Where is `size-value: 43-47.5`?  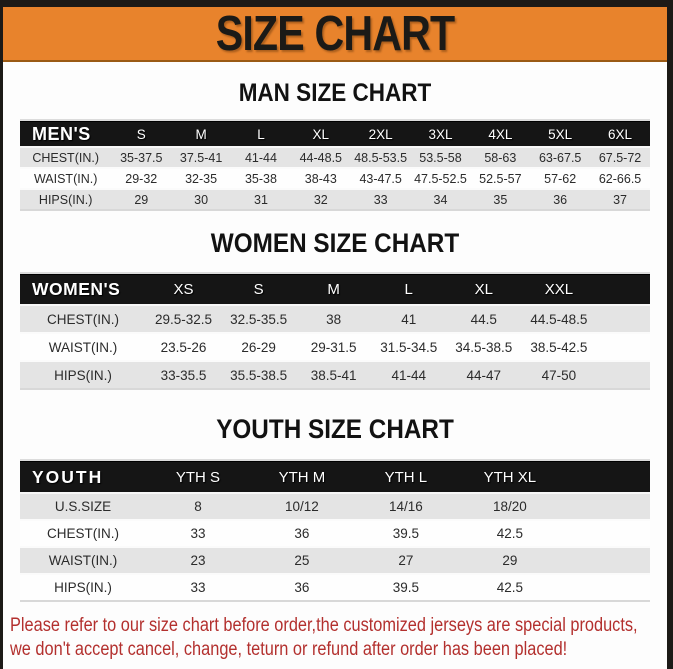
size-value: 43-47.5 is located at coordinates (380, 179).